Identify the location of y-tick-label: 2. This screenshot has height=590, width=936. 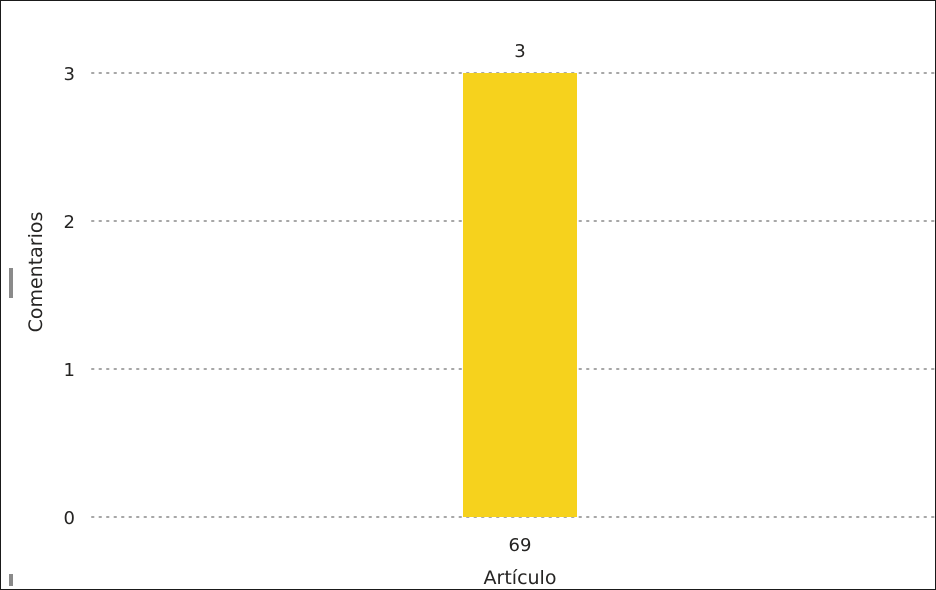
(69, 222).